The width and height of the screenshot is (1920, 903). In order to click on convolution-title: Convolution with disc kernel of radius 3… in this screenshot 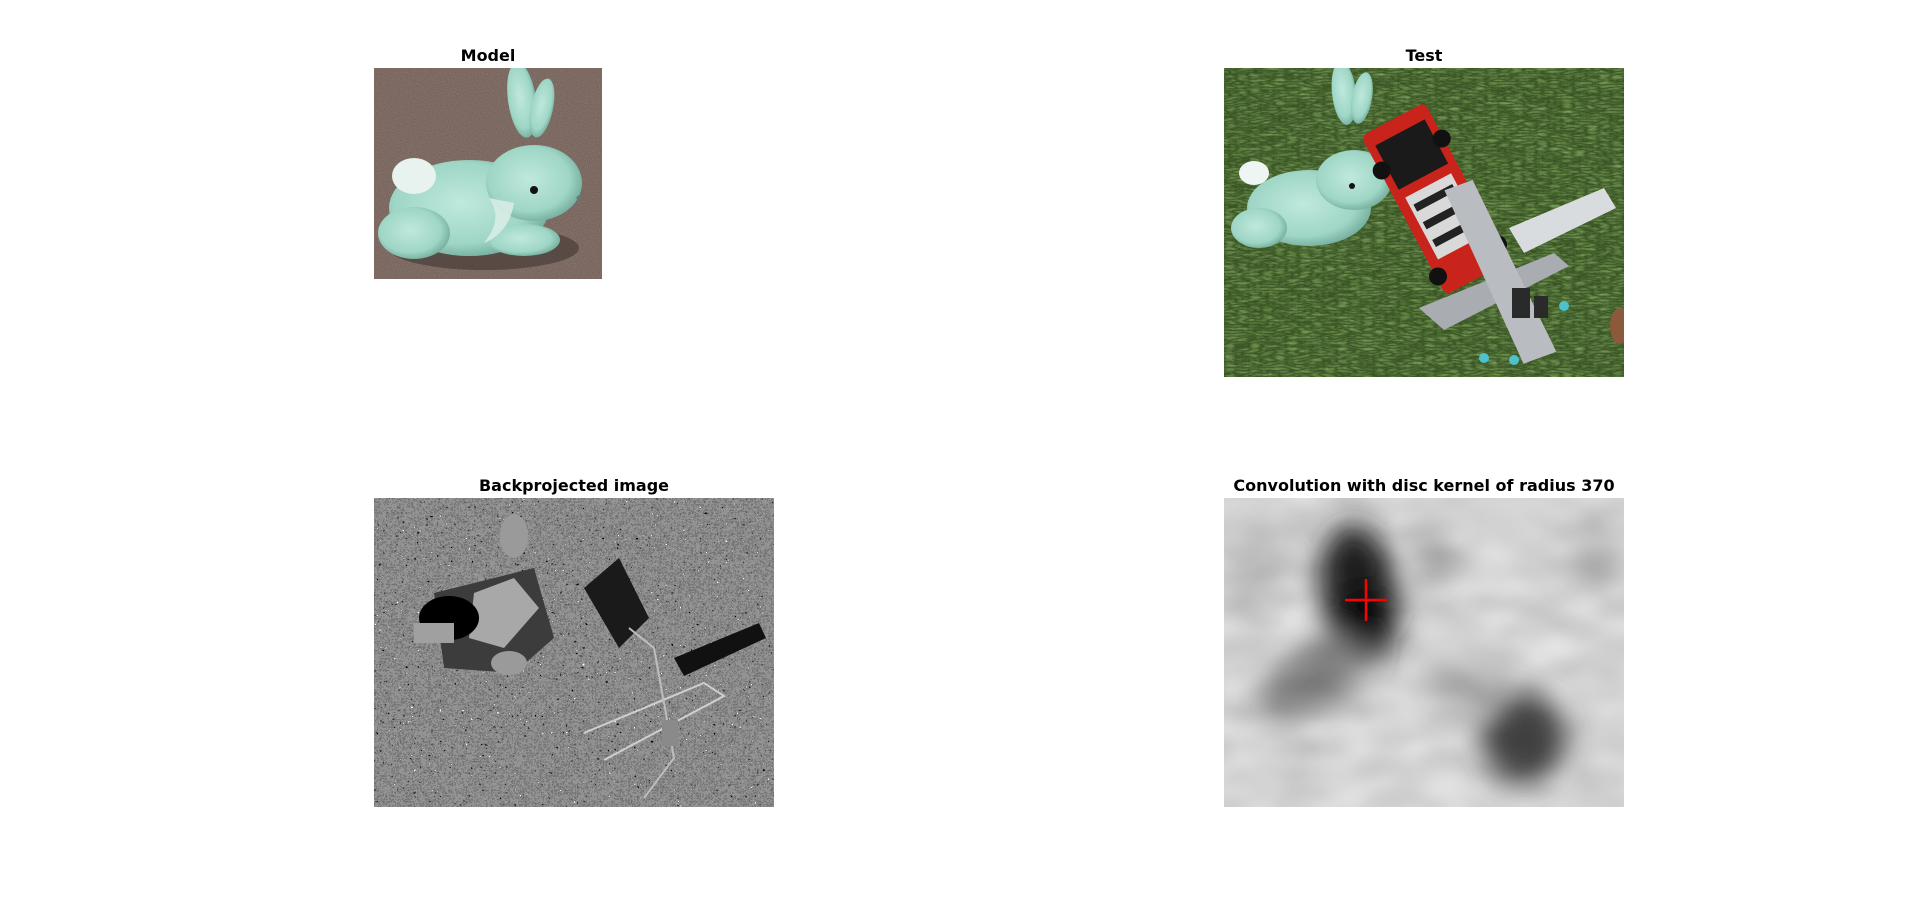, I will do `click(1424, 485)`.